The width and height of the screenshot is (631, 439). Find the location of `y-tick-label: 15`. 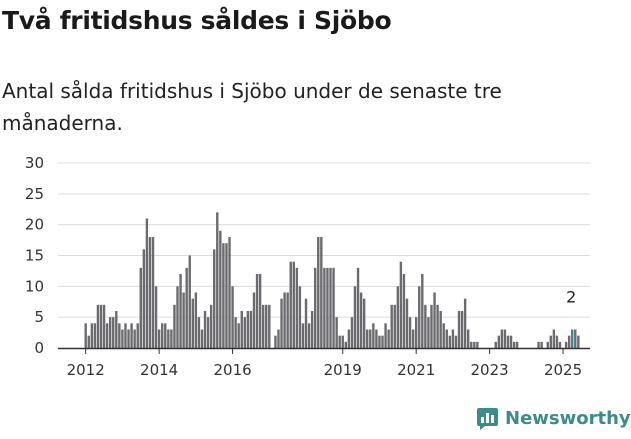

y-tick-label: 15 is located at coordinates (34, 256).